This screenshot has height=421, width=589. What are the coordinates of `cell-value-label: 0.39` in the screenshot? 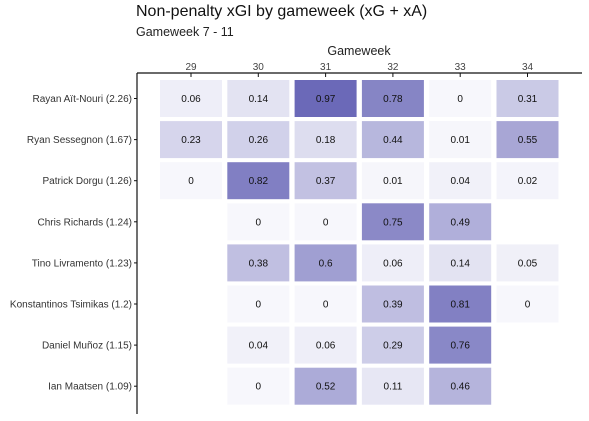 It's located at (393, 305).